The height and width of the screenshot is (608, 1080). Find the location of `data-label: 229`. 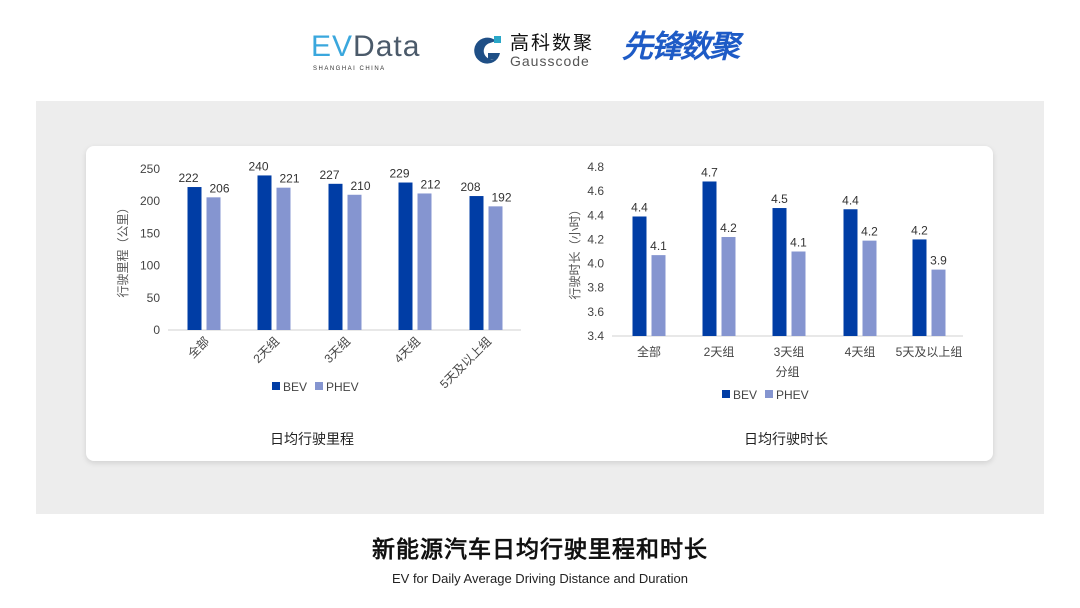

data-label: 229 is located at coordinates (399, 174).